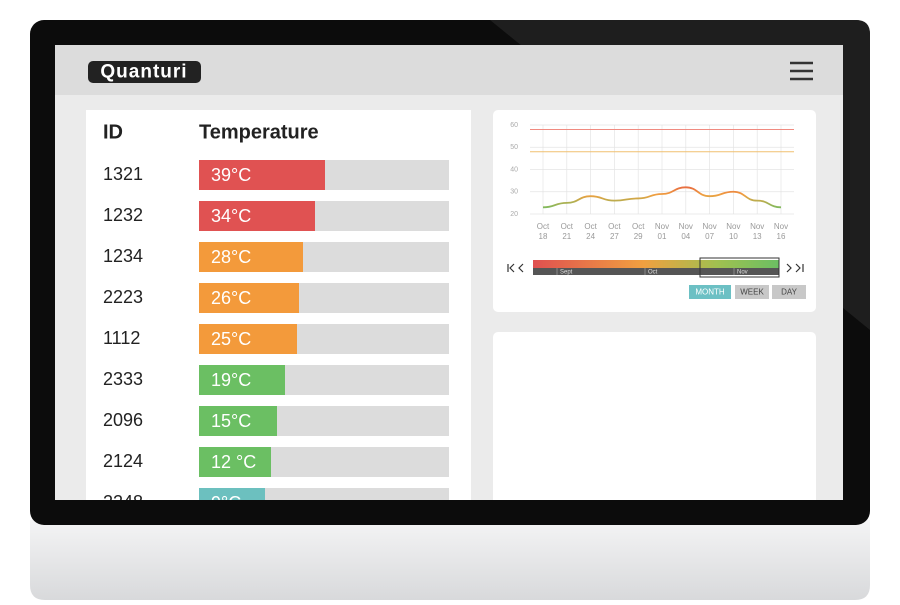  What do you see at coordinates (231, 175) in the screenshot?
I see `temperature-label: 39°C` at bounding box center [231, 175].